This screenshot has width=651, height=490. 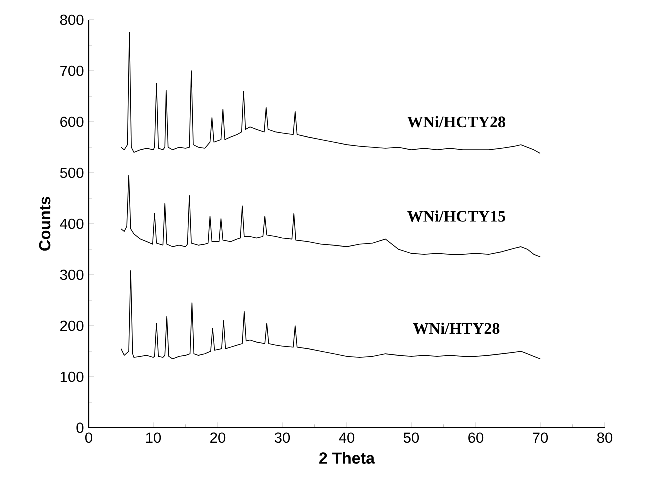 What do you see at coordinates (72, 224) in the screenshot?
I see `y-tick-label: 400` at bounding box center [72, 224].